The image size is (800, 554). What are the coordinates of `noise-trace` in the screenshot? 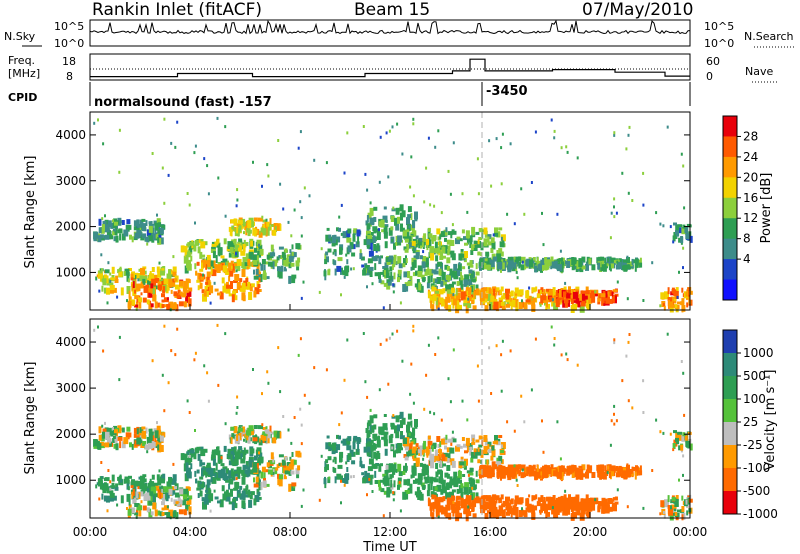 It's located at (390, 27).